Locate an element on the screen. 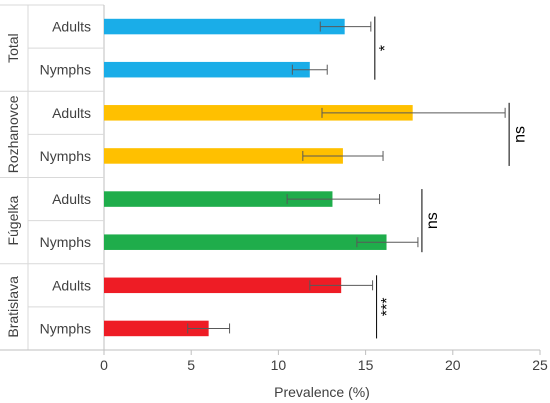  x-tick-label: 15 is located at coordinates (366, 365).